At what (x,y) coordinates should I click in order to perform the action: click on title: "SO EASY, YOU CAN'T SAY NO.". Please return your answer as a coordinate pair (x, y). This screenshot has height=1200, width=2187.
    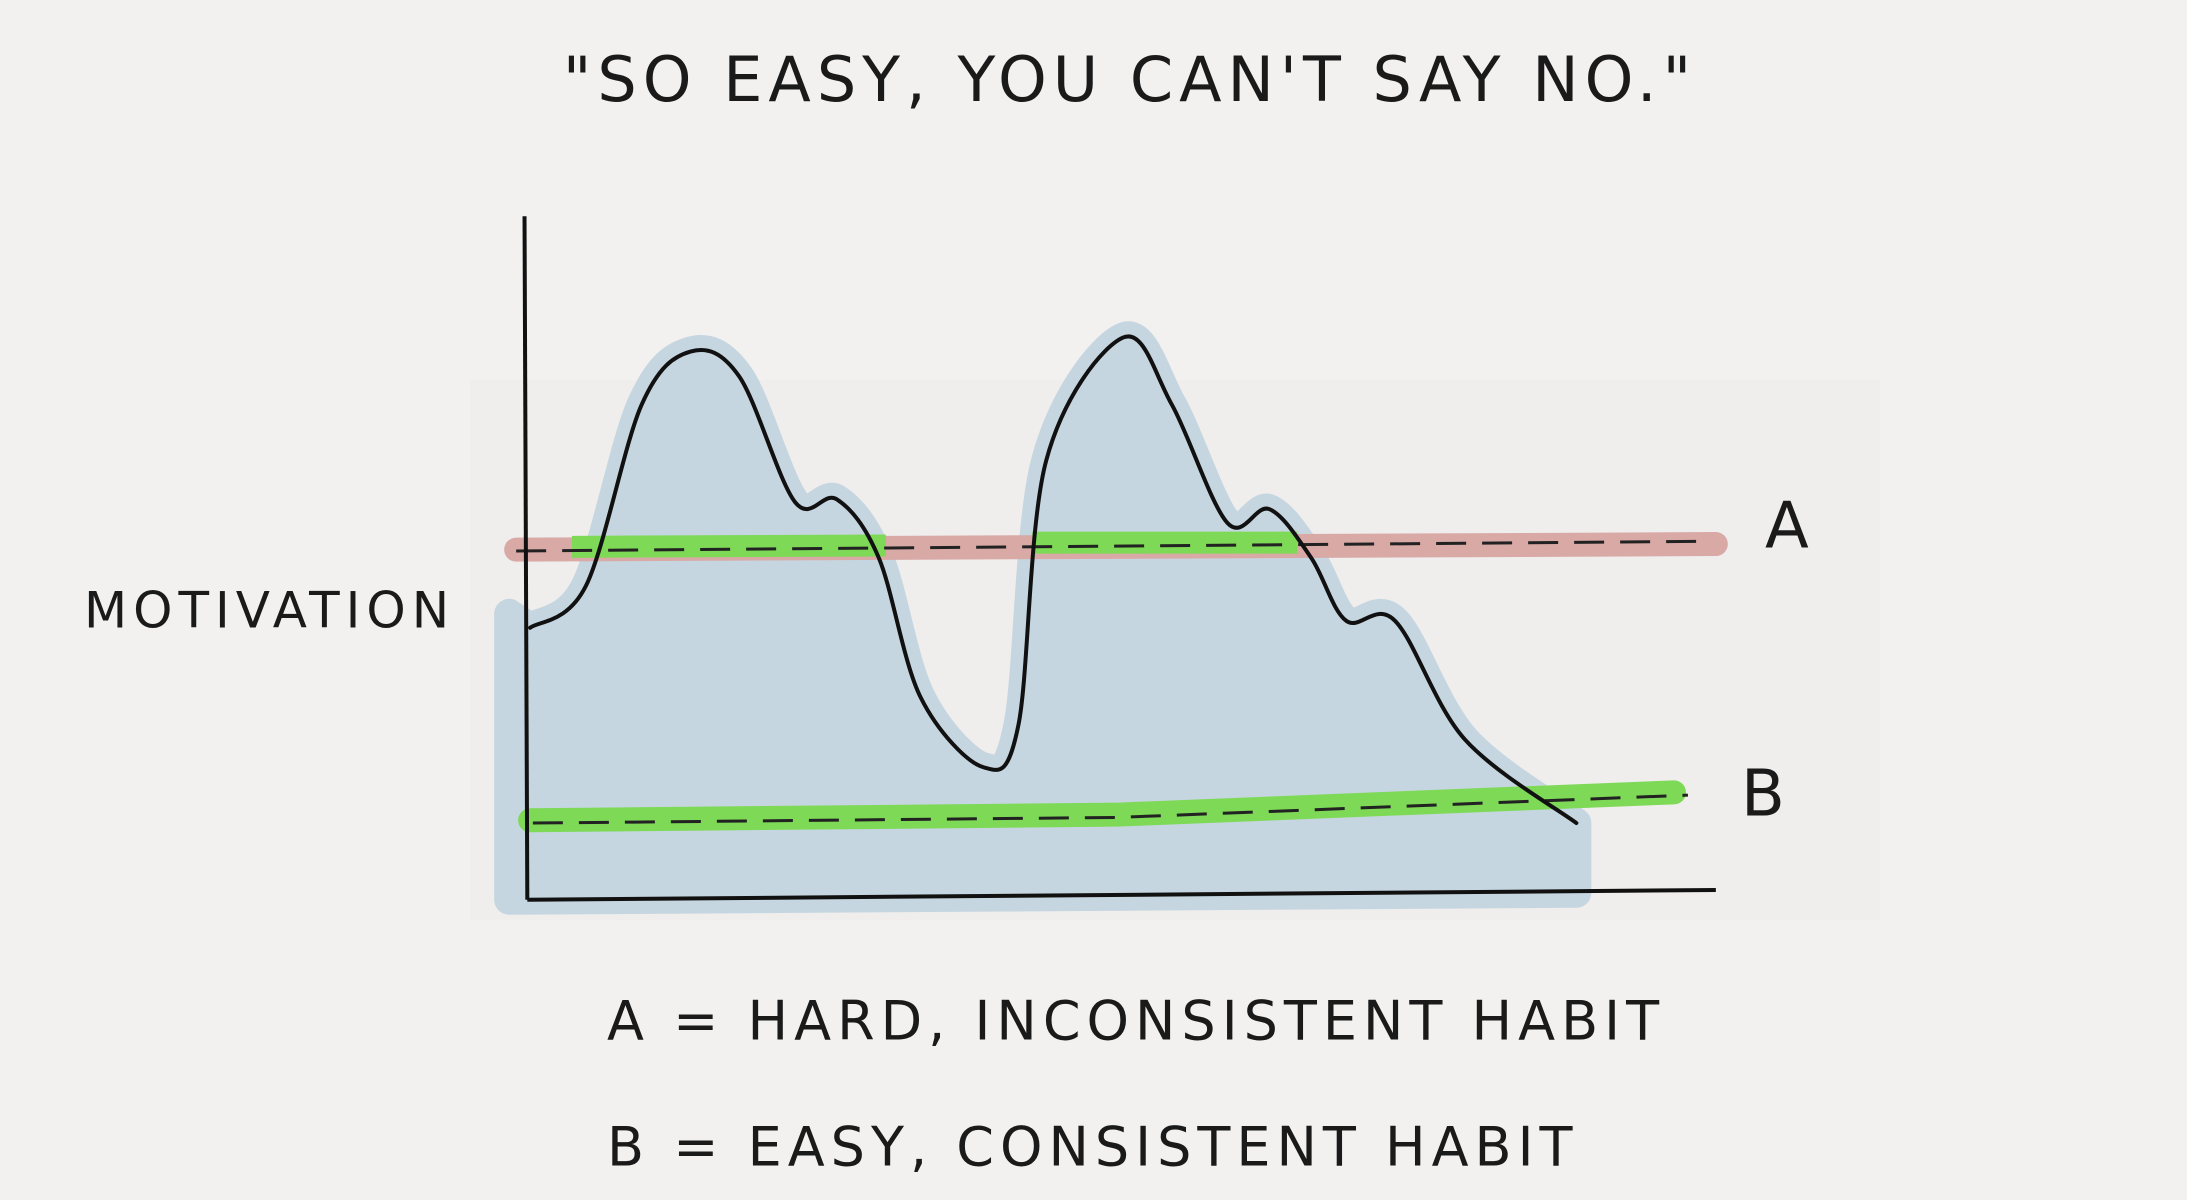
    Looking at the image, I should click on (1130, 79).